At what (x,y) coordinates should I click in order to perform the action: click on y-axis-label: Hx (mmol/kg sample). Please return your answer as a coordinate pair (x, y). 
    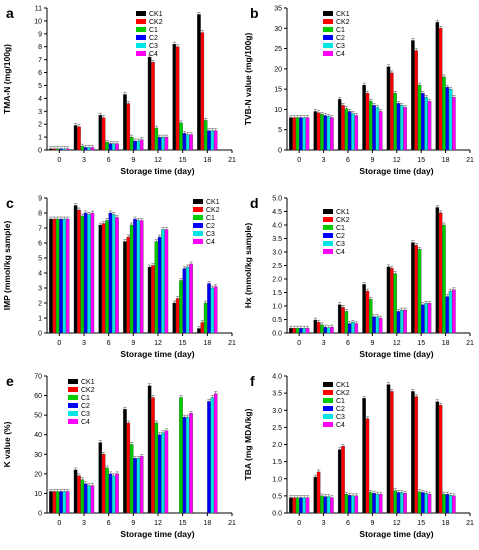
    Looking at the image, I should click on (248, 266).